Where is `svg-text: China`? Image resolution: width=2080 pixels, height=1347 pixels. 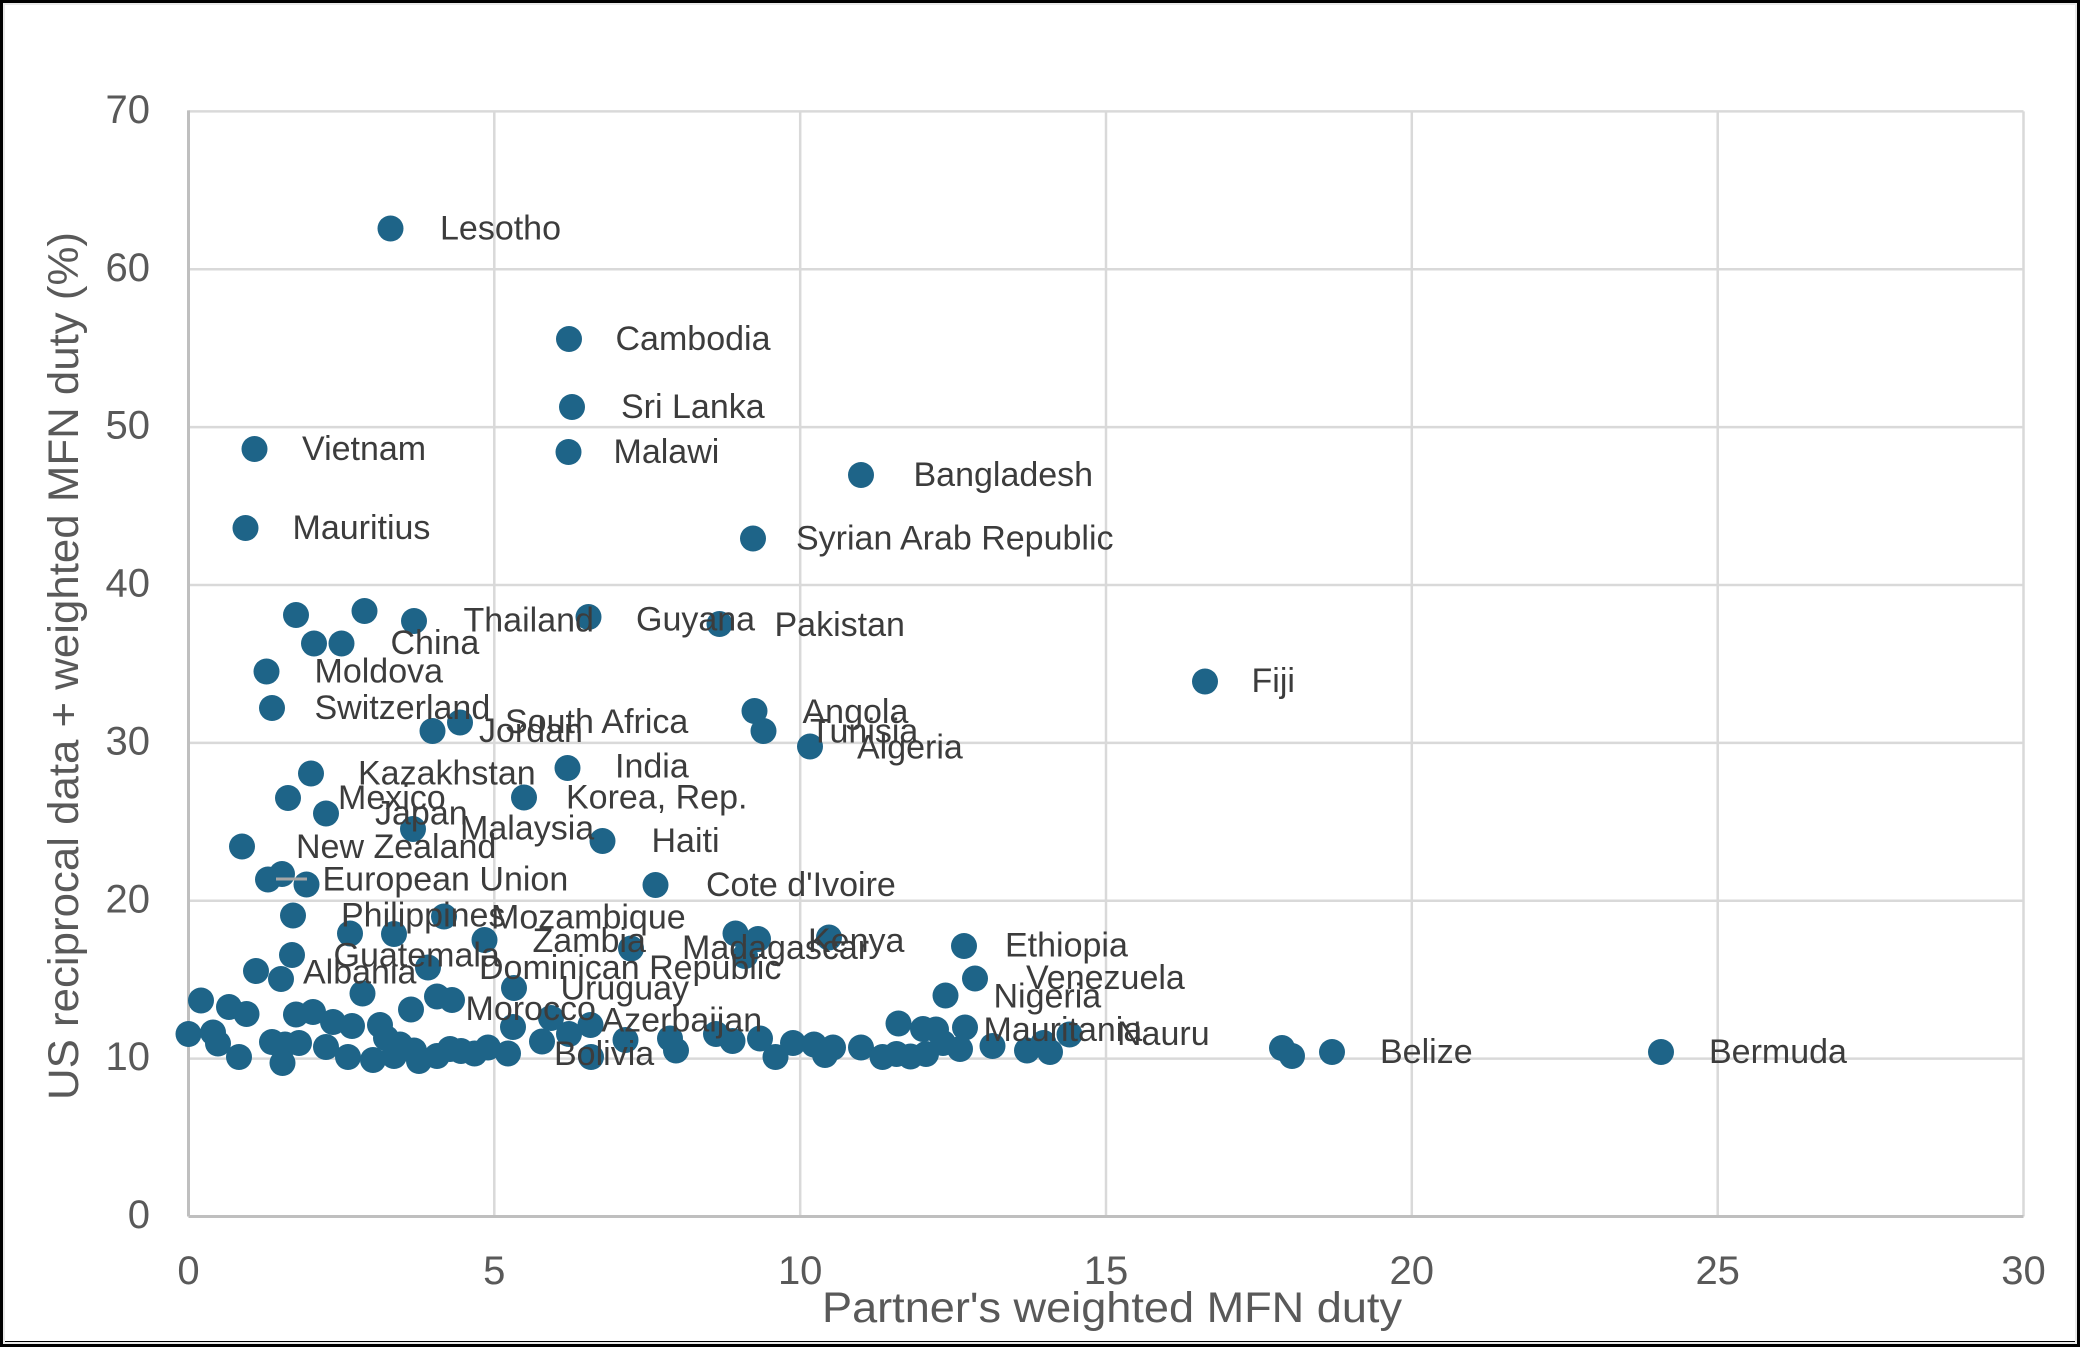
svg-text: China is located at coordinates (435, 643).